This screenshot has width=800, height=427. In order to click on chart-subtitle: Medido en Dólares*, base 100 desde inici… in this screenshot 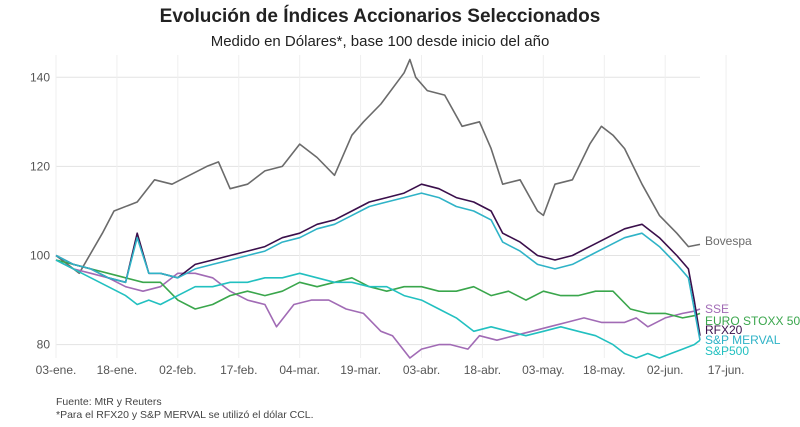, I will do `click(380, 41)`.